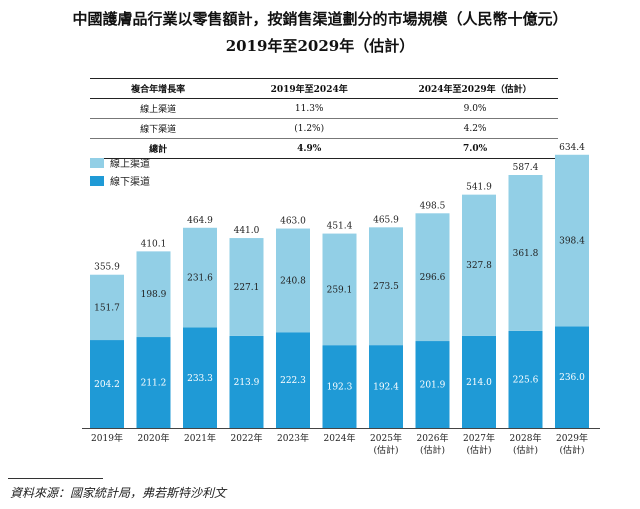  I want to click on total-label: 451.4, so click(340, 227).